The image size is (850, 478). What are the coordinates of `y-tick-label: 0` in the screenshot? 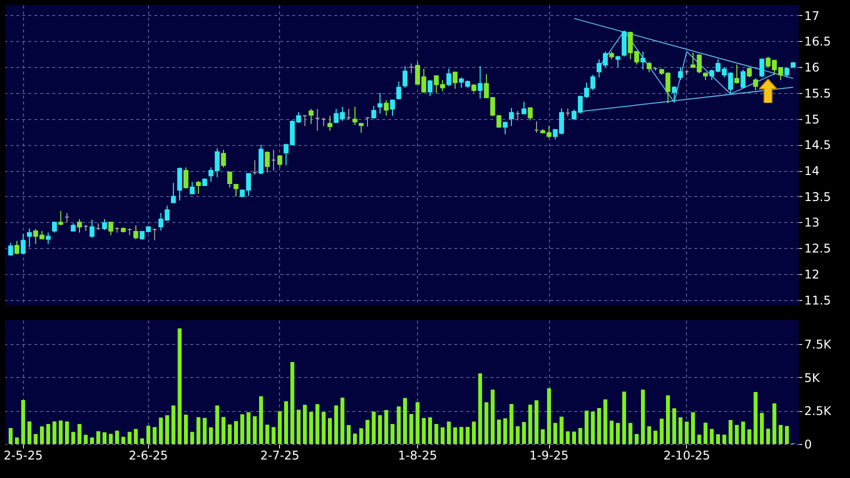 It's located at (808, 445).